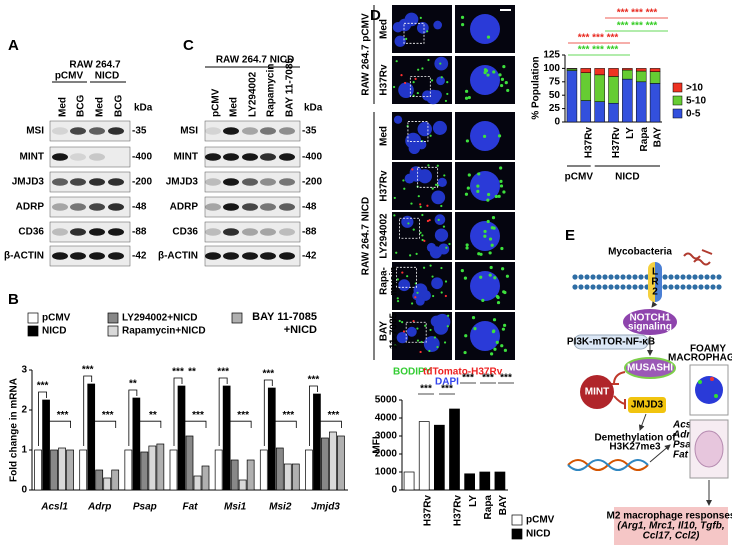 This screenshot has width=732, height=547. What do you see at coordinates (309, 131) in the screenshot?
I see `kda-label: -35` at bounding box center [309, 131].